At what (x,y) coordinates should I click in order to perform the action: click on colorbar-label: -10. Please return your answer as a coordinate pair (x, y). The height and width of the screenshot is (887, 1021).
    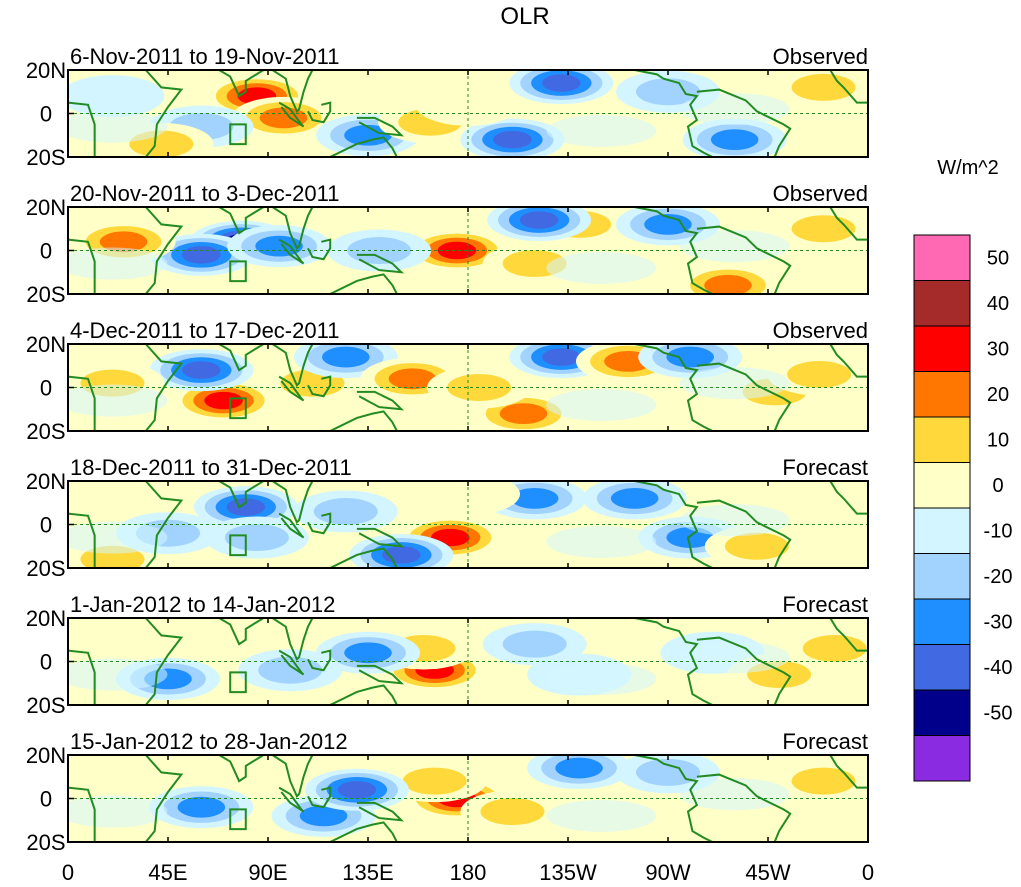
    Looking at the image, I should click on (998, 532).